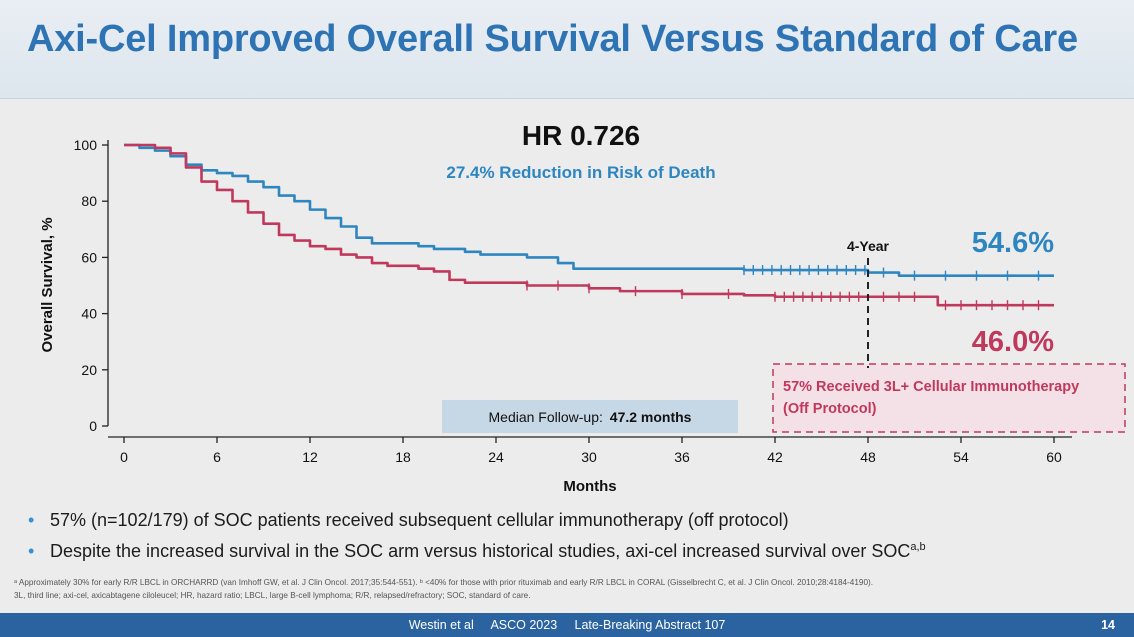  What do you see at coordinates (1054, 457) in the screenshot?
I see `x-tick-label: 60` at bounding box center [1054, 457].